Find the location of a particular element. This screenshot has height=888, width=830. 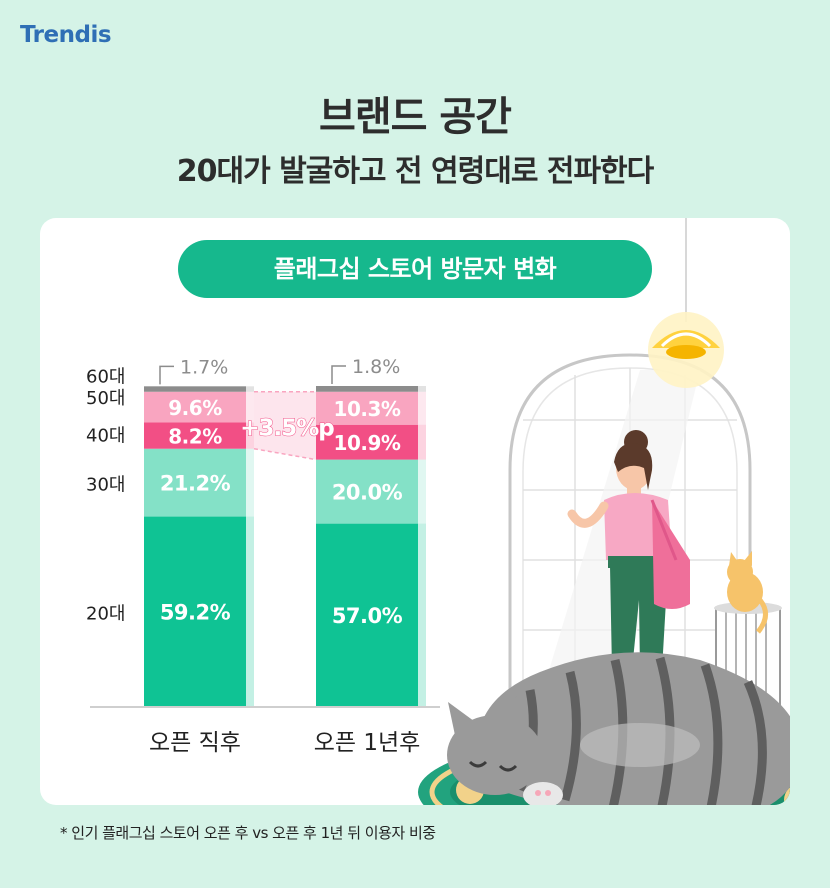

headline-line1: 브랜드 공간 is located at coordinates (415, 117).